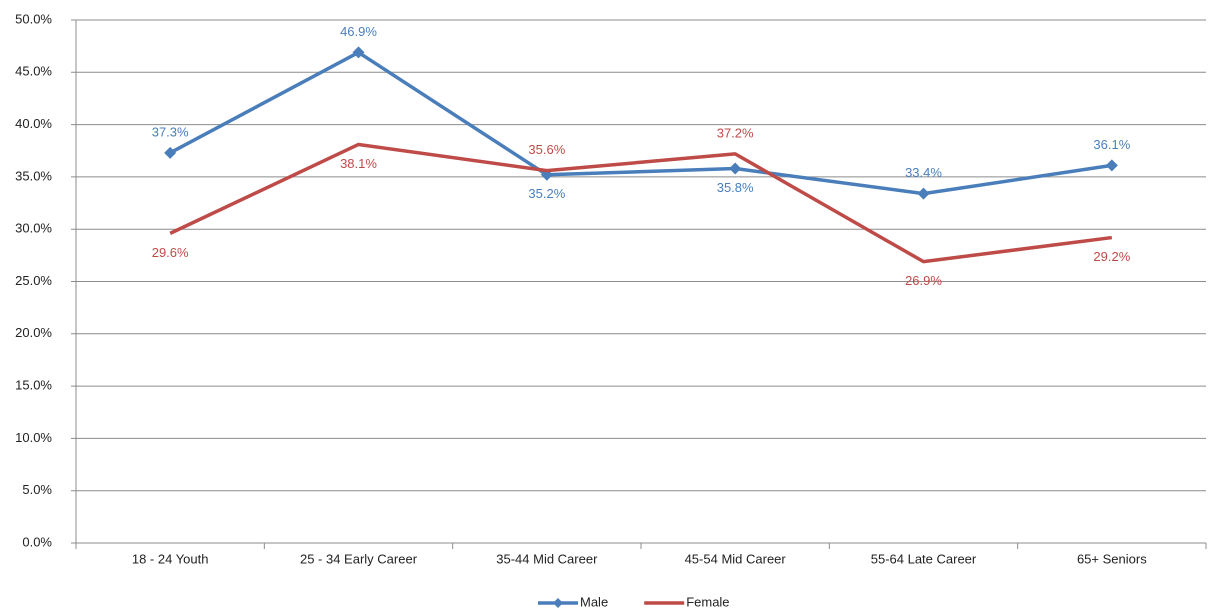 This screenshot has width=1208, height=611. I want to click on data-label: 35.8%, so click(735, 187).